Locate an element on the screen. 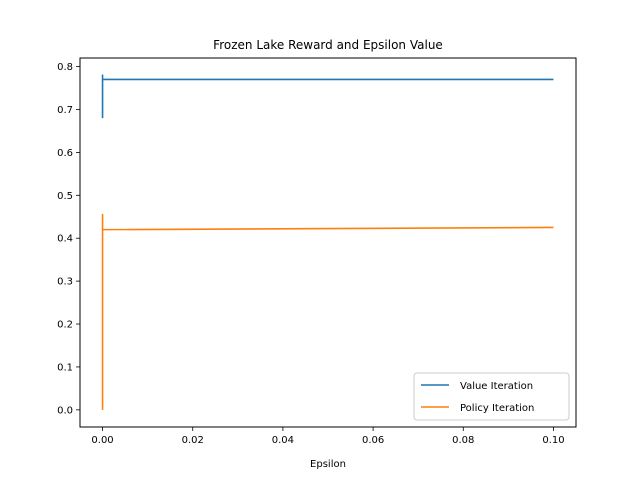 This screenshot has height=484, width=640. y-tick-label: 0.4 is located at coordinates (65, 239).